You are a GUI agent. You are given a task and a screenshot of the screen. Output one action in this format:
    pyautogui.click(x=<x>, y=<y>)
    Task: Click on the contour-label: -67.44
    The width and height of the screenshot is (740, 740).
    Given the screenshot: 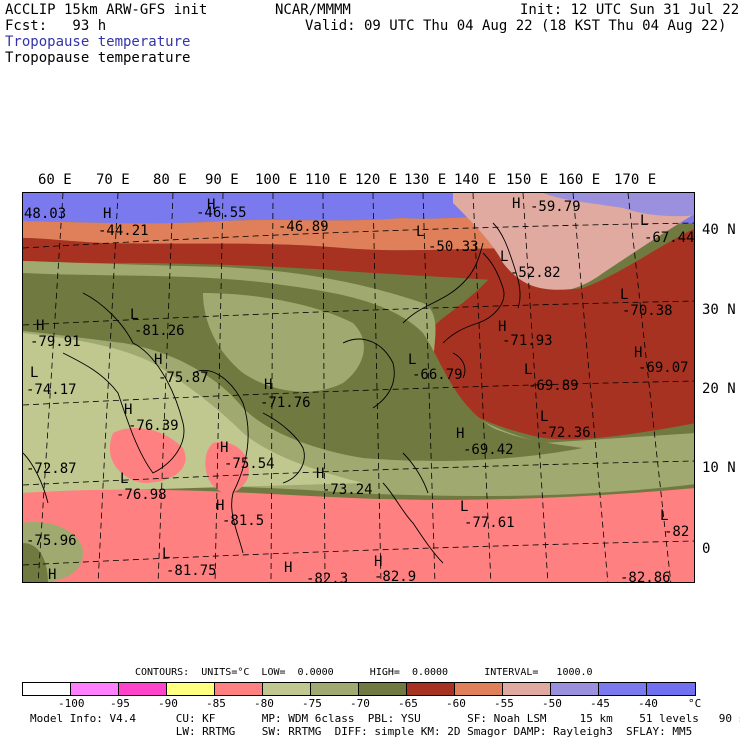 What is the action you would take?
    pyautogui.click(x=669, y=238)
    